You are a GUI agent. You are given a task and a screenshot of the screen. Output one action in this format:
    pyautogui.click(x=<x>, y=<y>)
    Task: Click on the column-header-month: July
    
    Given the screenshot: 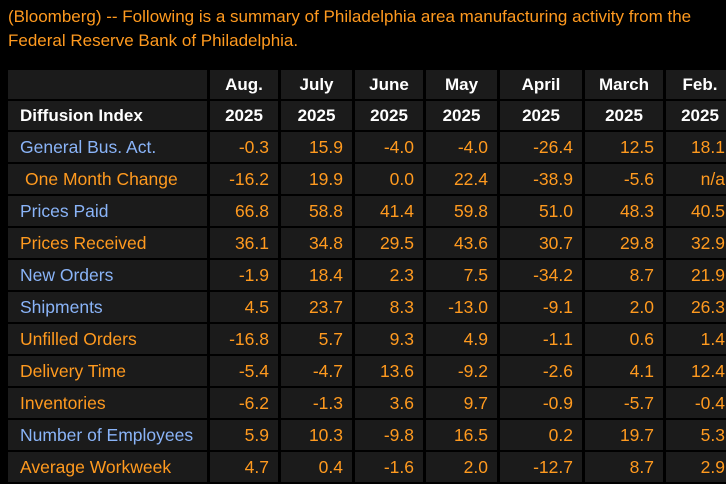 What is the action you would take?
    pyautogui.click(x=316, y=84)
    